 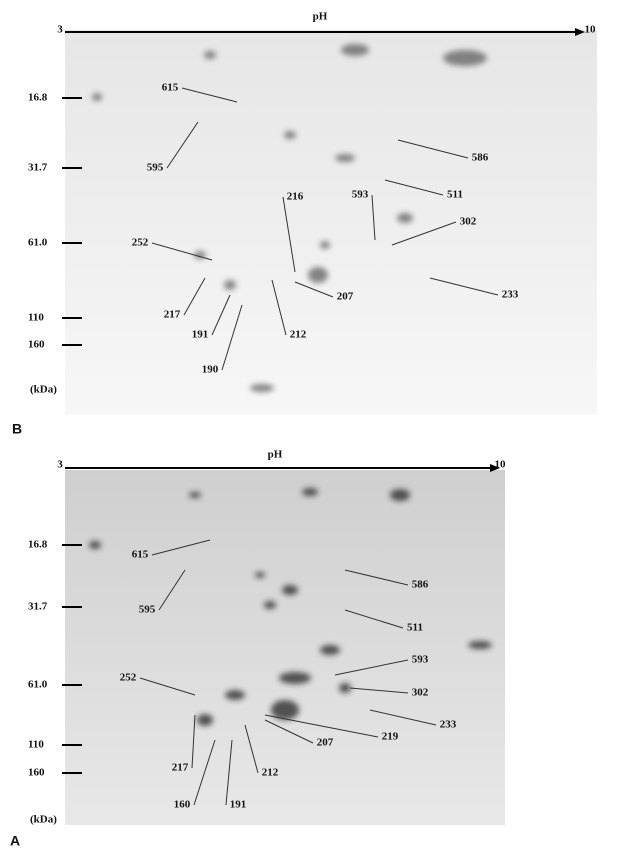 I want to click on panel-letter: A, so click(x=15, y=841).